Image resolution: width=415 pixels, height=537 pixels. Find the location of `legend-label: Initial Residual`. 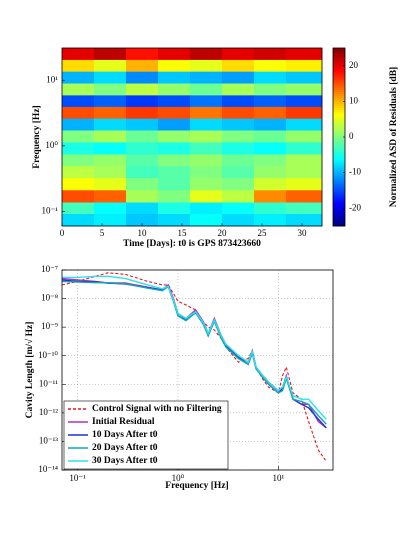

legend-label: Initial Residual is located at coordinates (123, 422).